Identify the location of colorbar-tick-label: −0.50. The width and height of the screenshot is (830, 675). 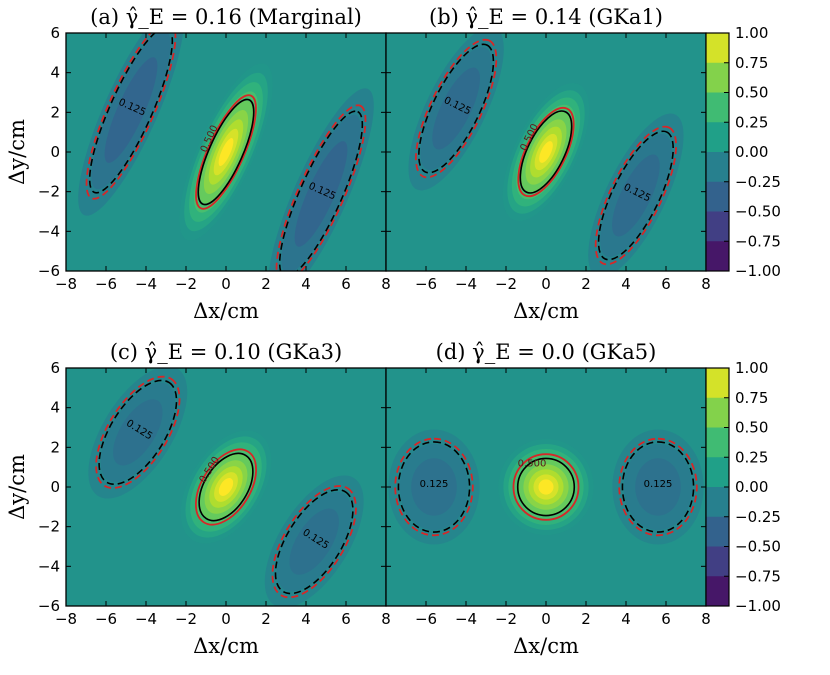
(758, 547).